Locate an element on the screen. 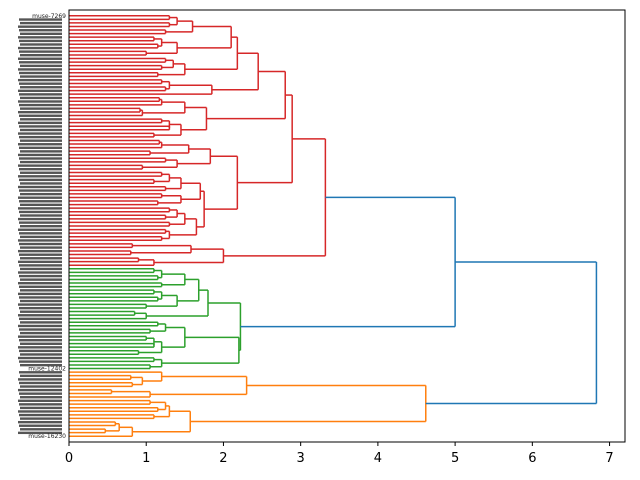 This screenshot has height=480, width=640. x-tick-label: 2 is located at coordinates (223, 458).